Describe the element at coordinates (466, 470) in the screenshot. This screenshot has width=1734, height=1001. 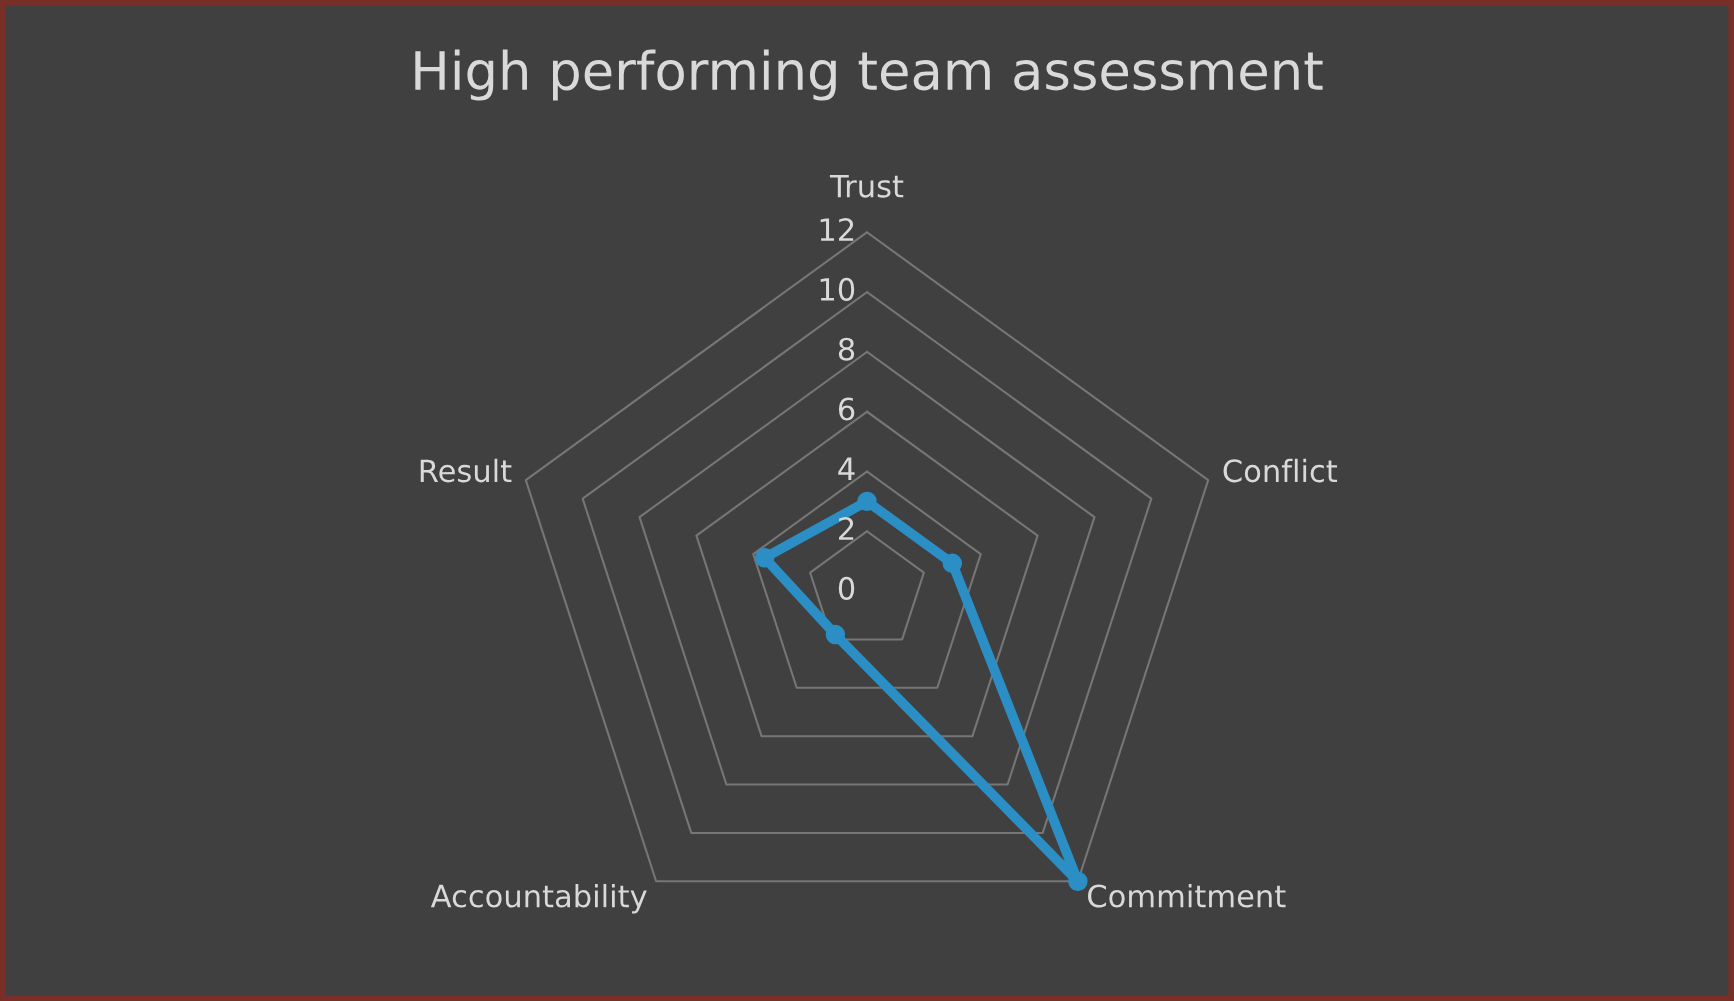
I see `spoke-label: Result` at that location.